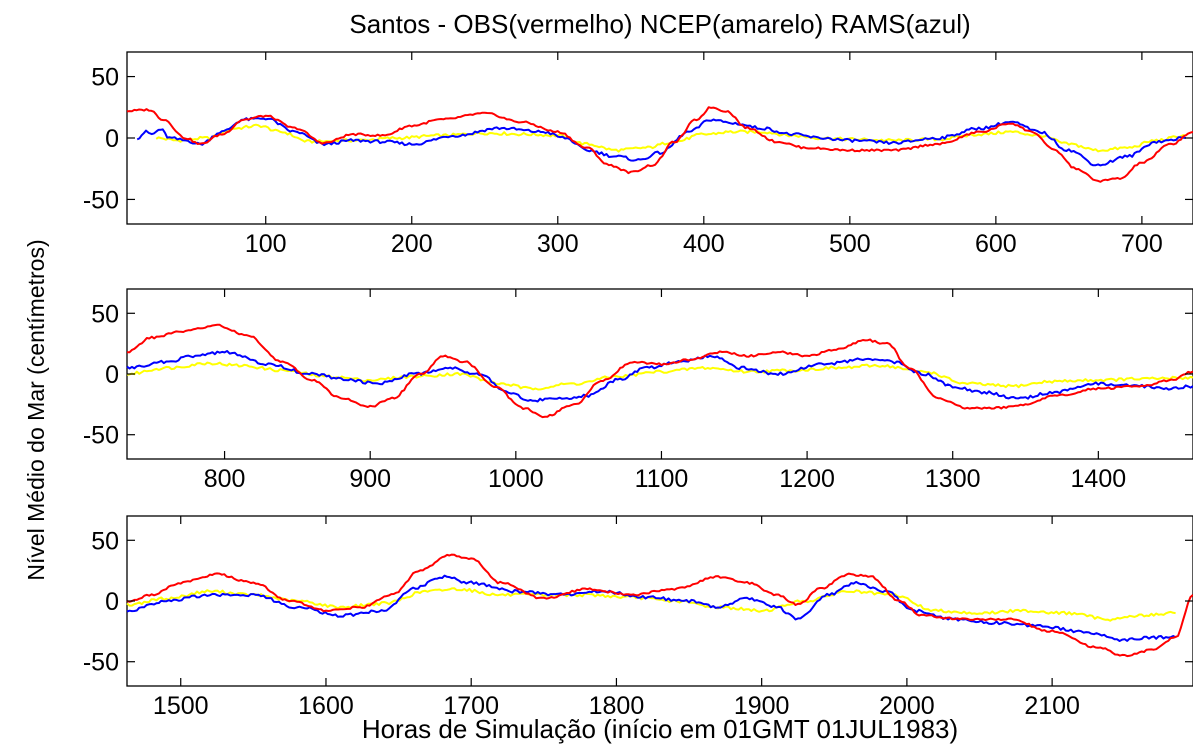 Image resolution: width=1193 pixels, height=748 pixels. I want to click on x-tick-label: 1700, so click(471, 706).